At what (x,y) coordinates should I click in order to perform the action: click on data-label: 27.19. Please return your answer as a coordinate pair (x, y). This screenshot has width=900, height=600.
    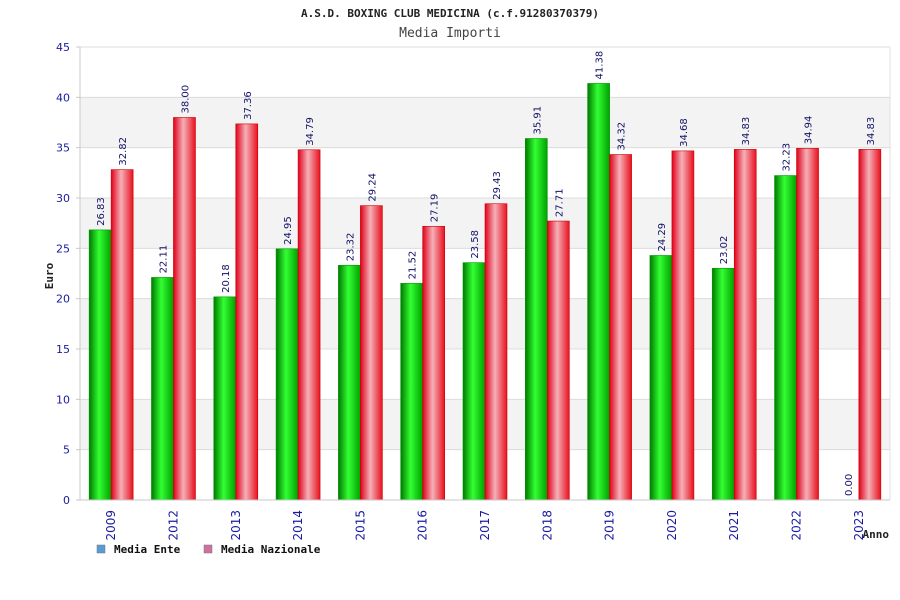
    Looking at the image, I should click on (435, 208).